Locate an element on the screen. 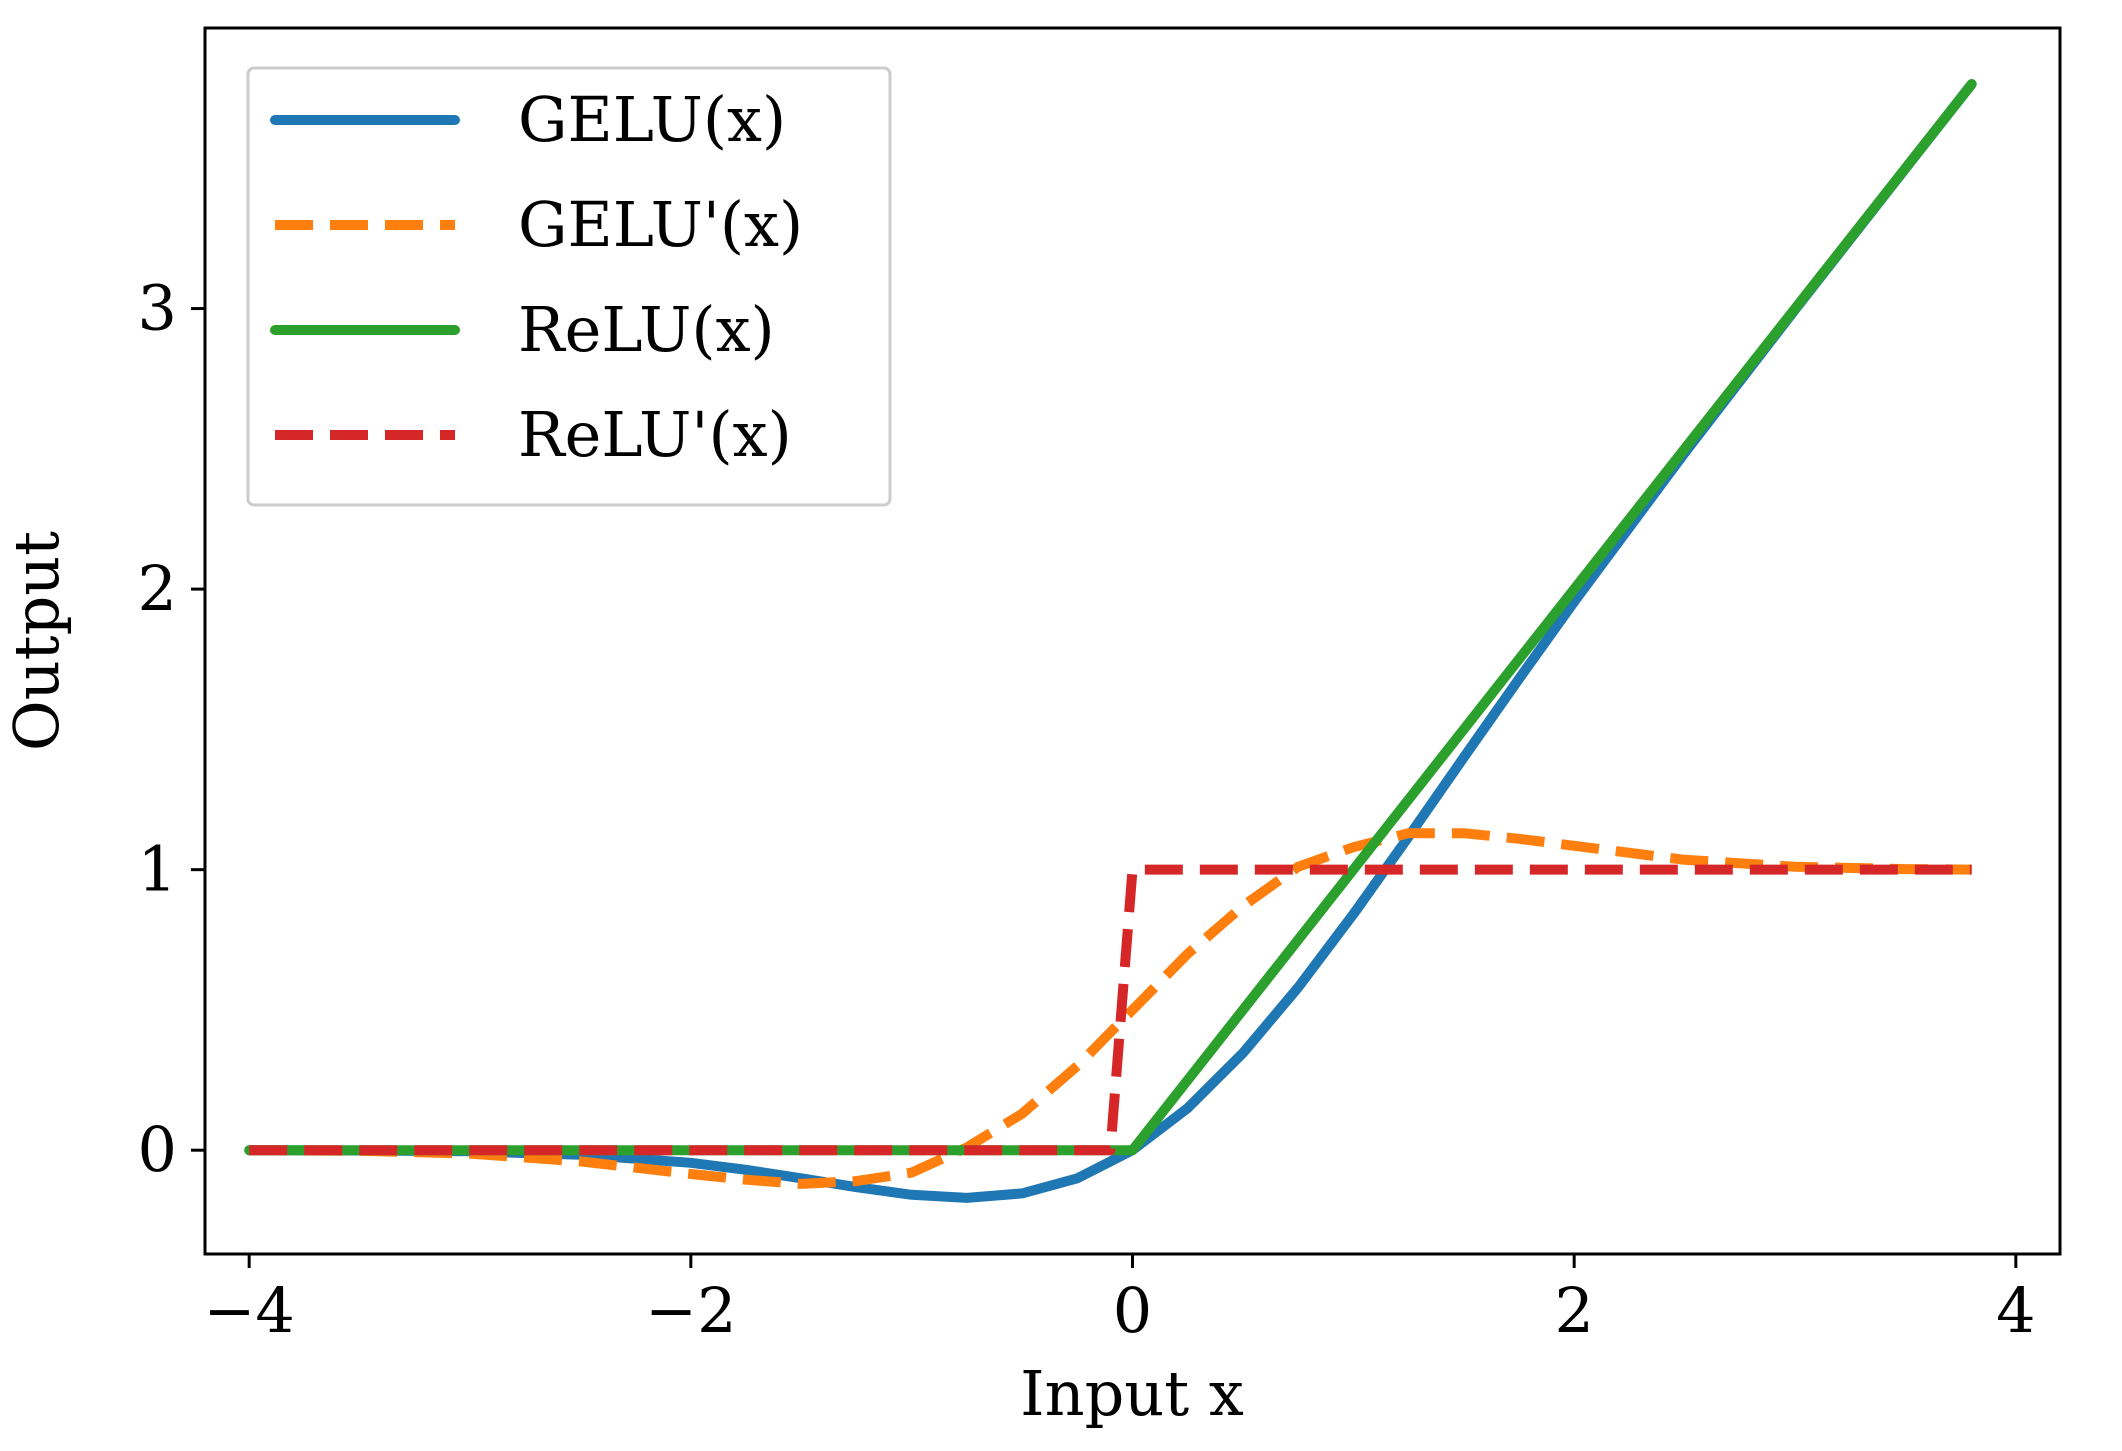 The image size is (2122, 1451). x-axis-title: Input x is located at coordinates (1132, 1393).